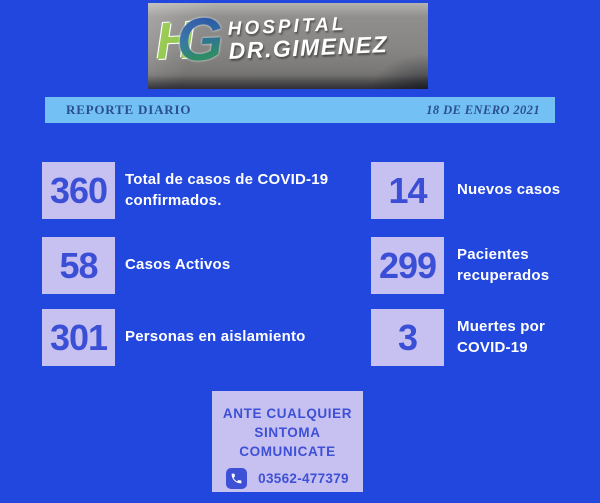 The image size is (600, 503). What do you see at coordinates (300, 110) in the screenshot?
I see `report-banner: REPORTE DIARIO 18 DE ENERO 2021` at bounding box center [300, 110].